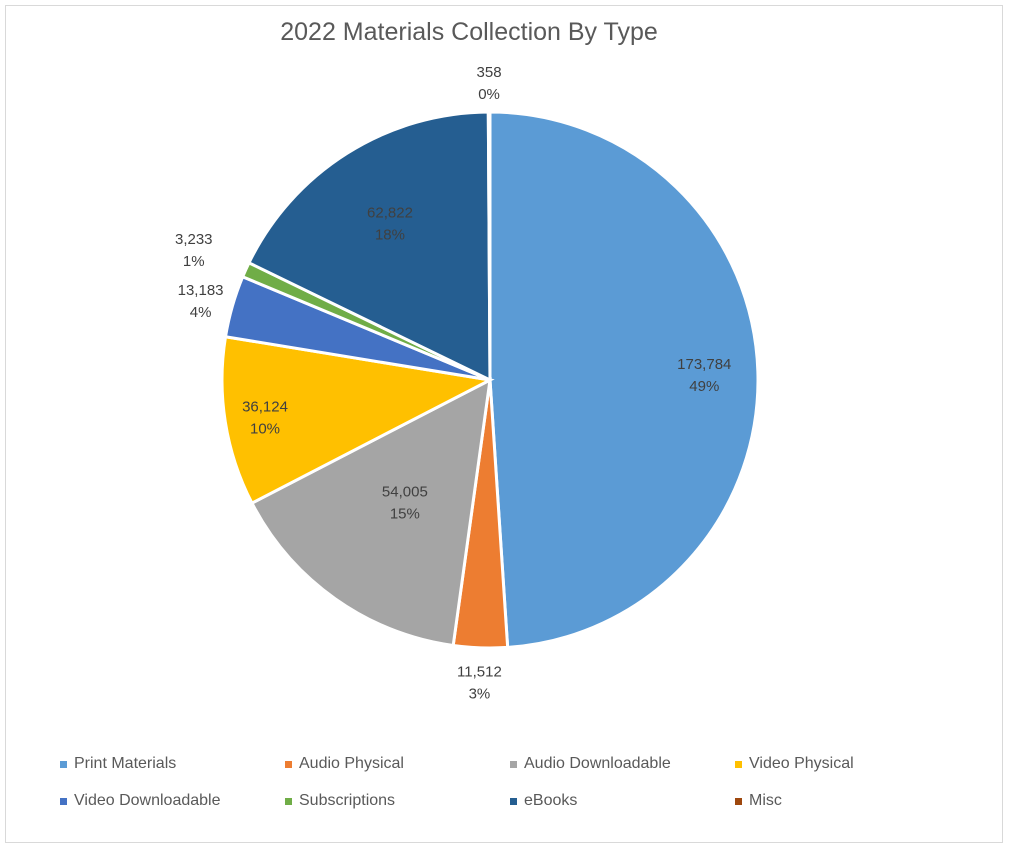 The image size is (1010, 850). I want to click on data-label-value-video-downloadable: 13,183, so click(201, 290).